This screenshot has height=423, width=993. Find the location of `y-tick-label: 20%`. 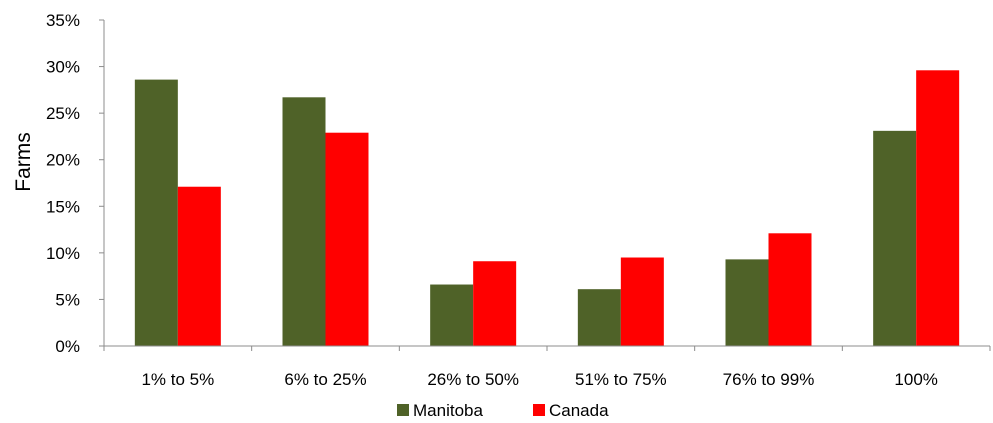

y-tick-label: 20% is located at coordinates (63, 160).